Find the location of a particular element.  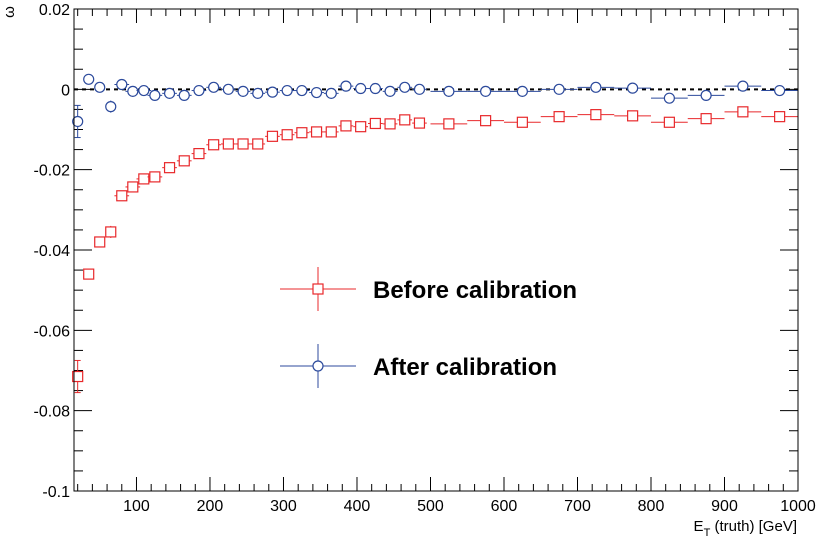

y-tick-label: -0.02 is located at coordinates (52, 171).